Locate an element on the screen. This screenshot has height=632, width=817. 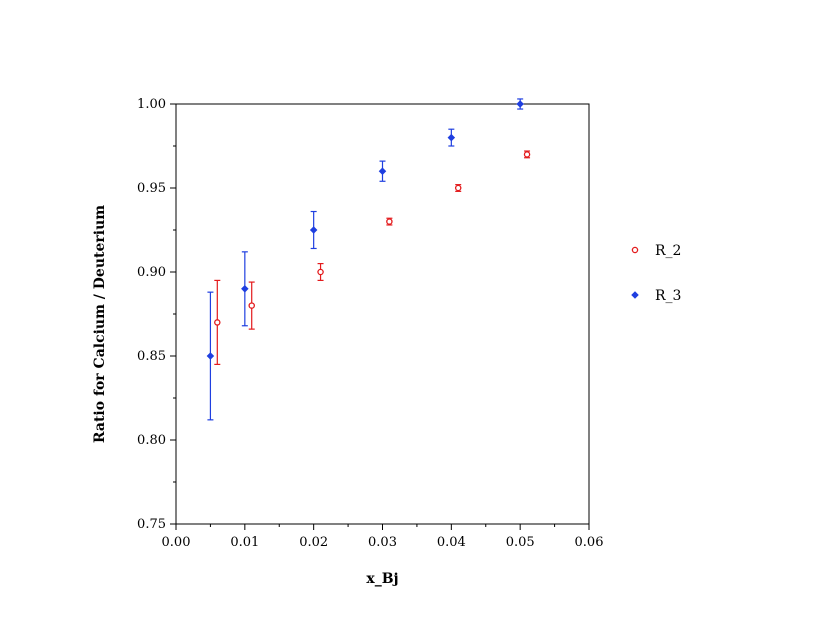
x-axis: 0.00 0.01 0.02 0.03 0.04 0.05 0.06 is located at coordinates (383, 537).